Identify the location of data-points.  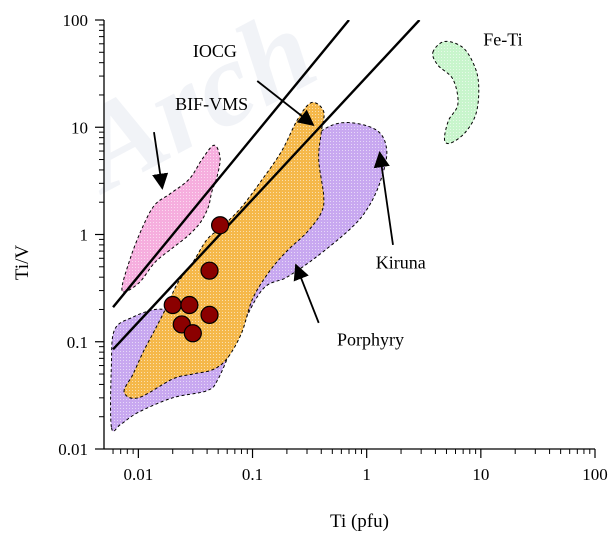
(196, 279).